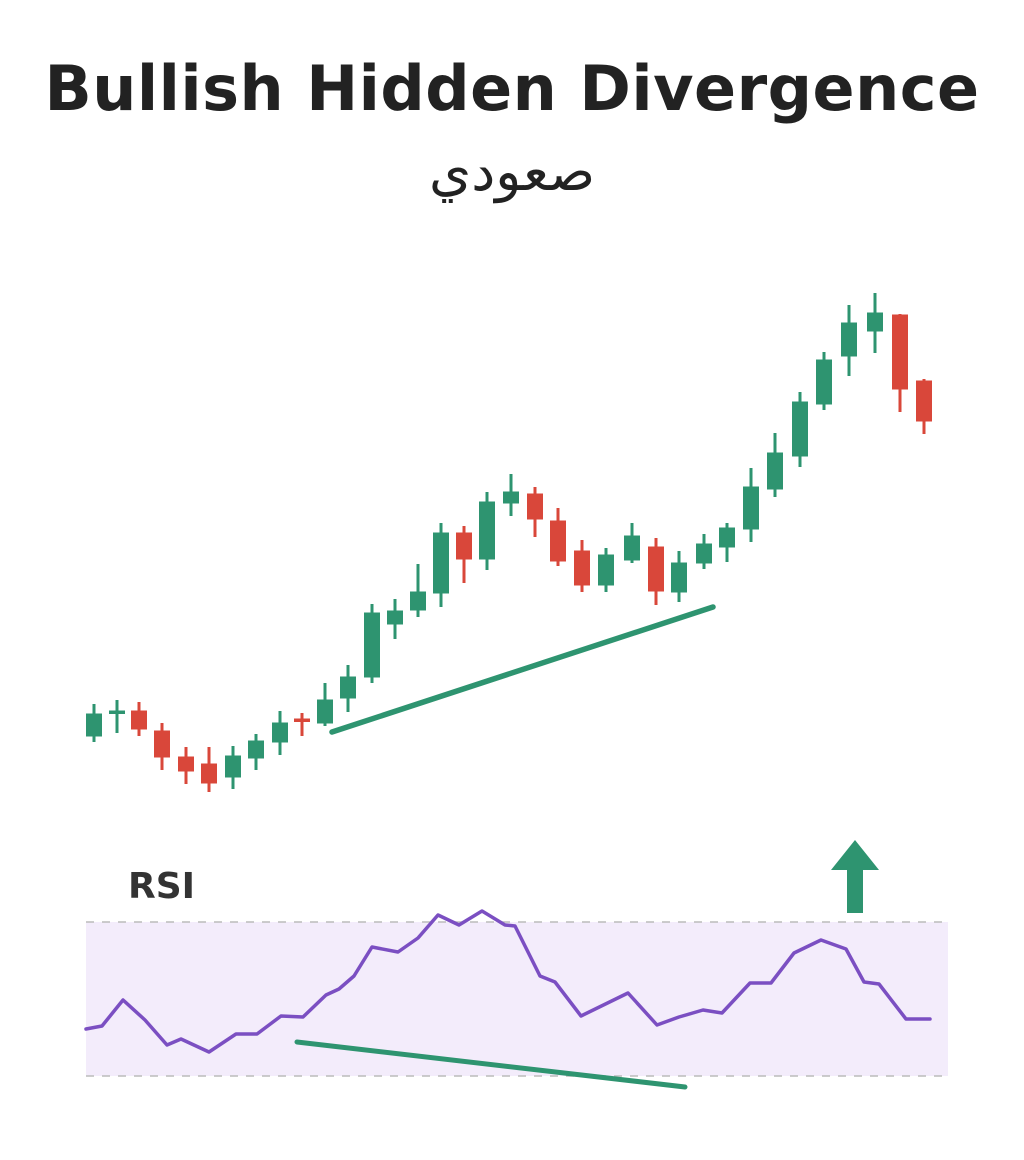  I want to click on bullish-up-arrow-icon, so click(855, 876).